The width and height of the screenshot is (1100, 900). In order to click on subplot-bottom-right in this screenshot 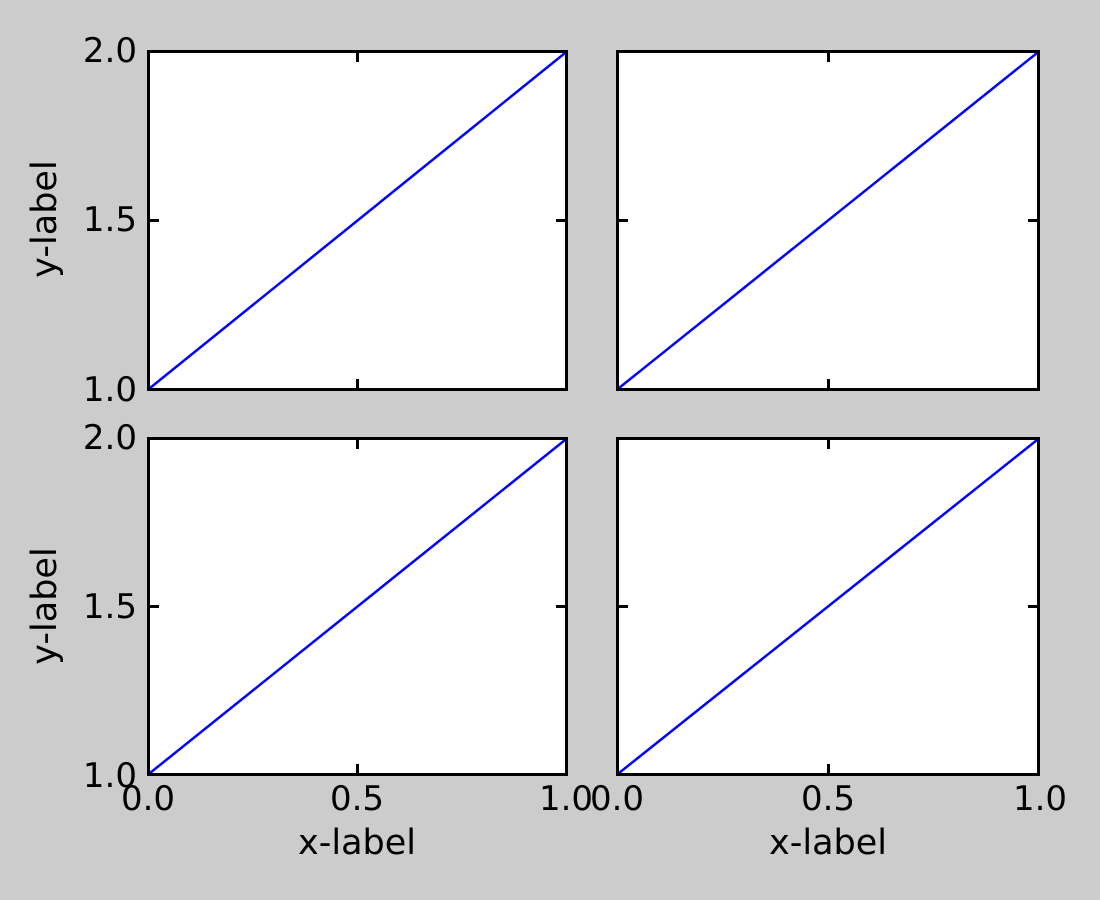, I will do `click(828, 606)`.